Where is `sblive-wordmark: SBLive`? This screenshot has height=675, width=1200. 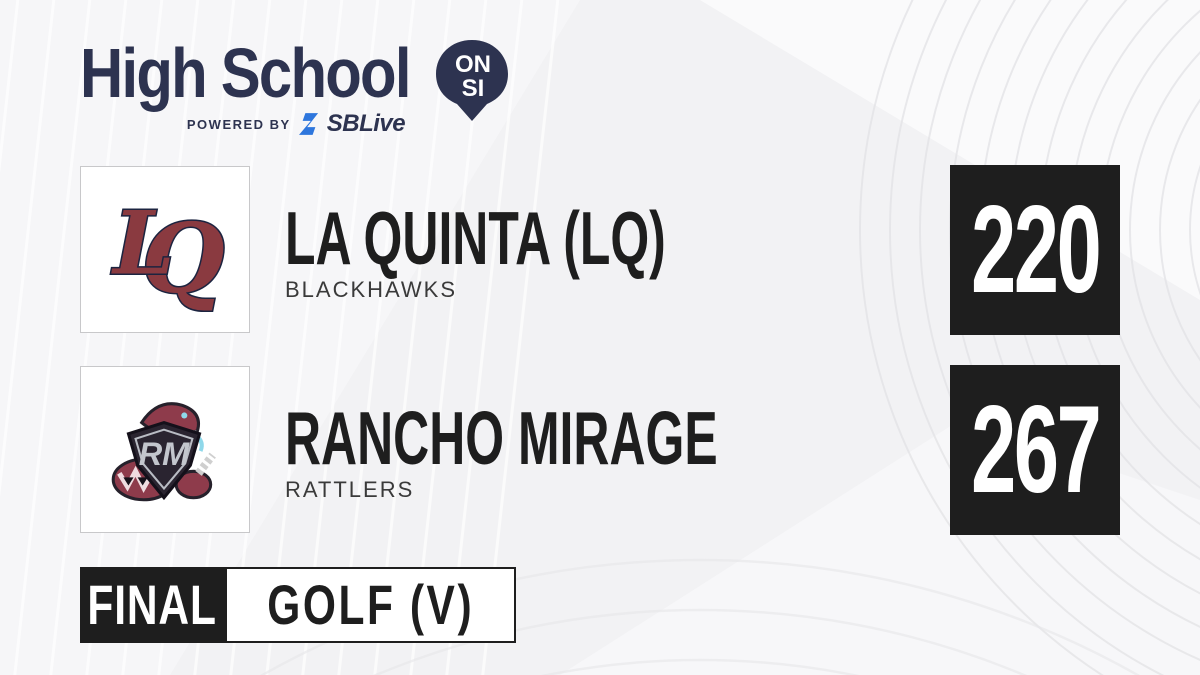
sblive-wordmark: SBLive is located at coordinates (366, 123).